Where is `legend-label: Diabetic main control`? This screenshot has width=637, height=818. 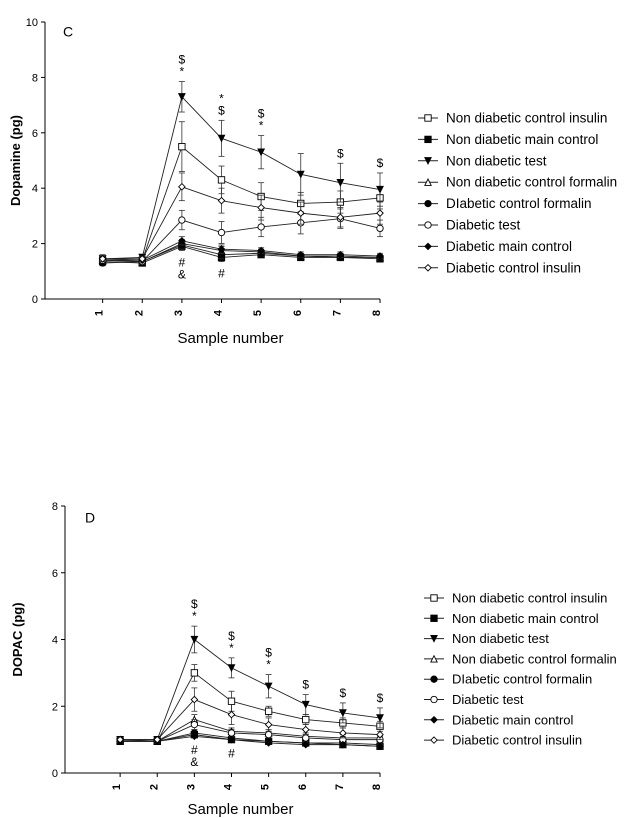 legend-label: Diabetic main control is located at coordinates (509, 246).